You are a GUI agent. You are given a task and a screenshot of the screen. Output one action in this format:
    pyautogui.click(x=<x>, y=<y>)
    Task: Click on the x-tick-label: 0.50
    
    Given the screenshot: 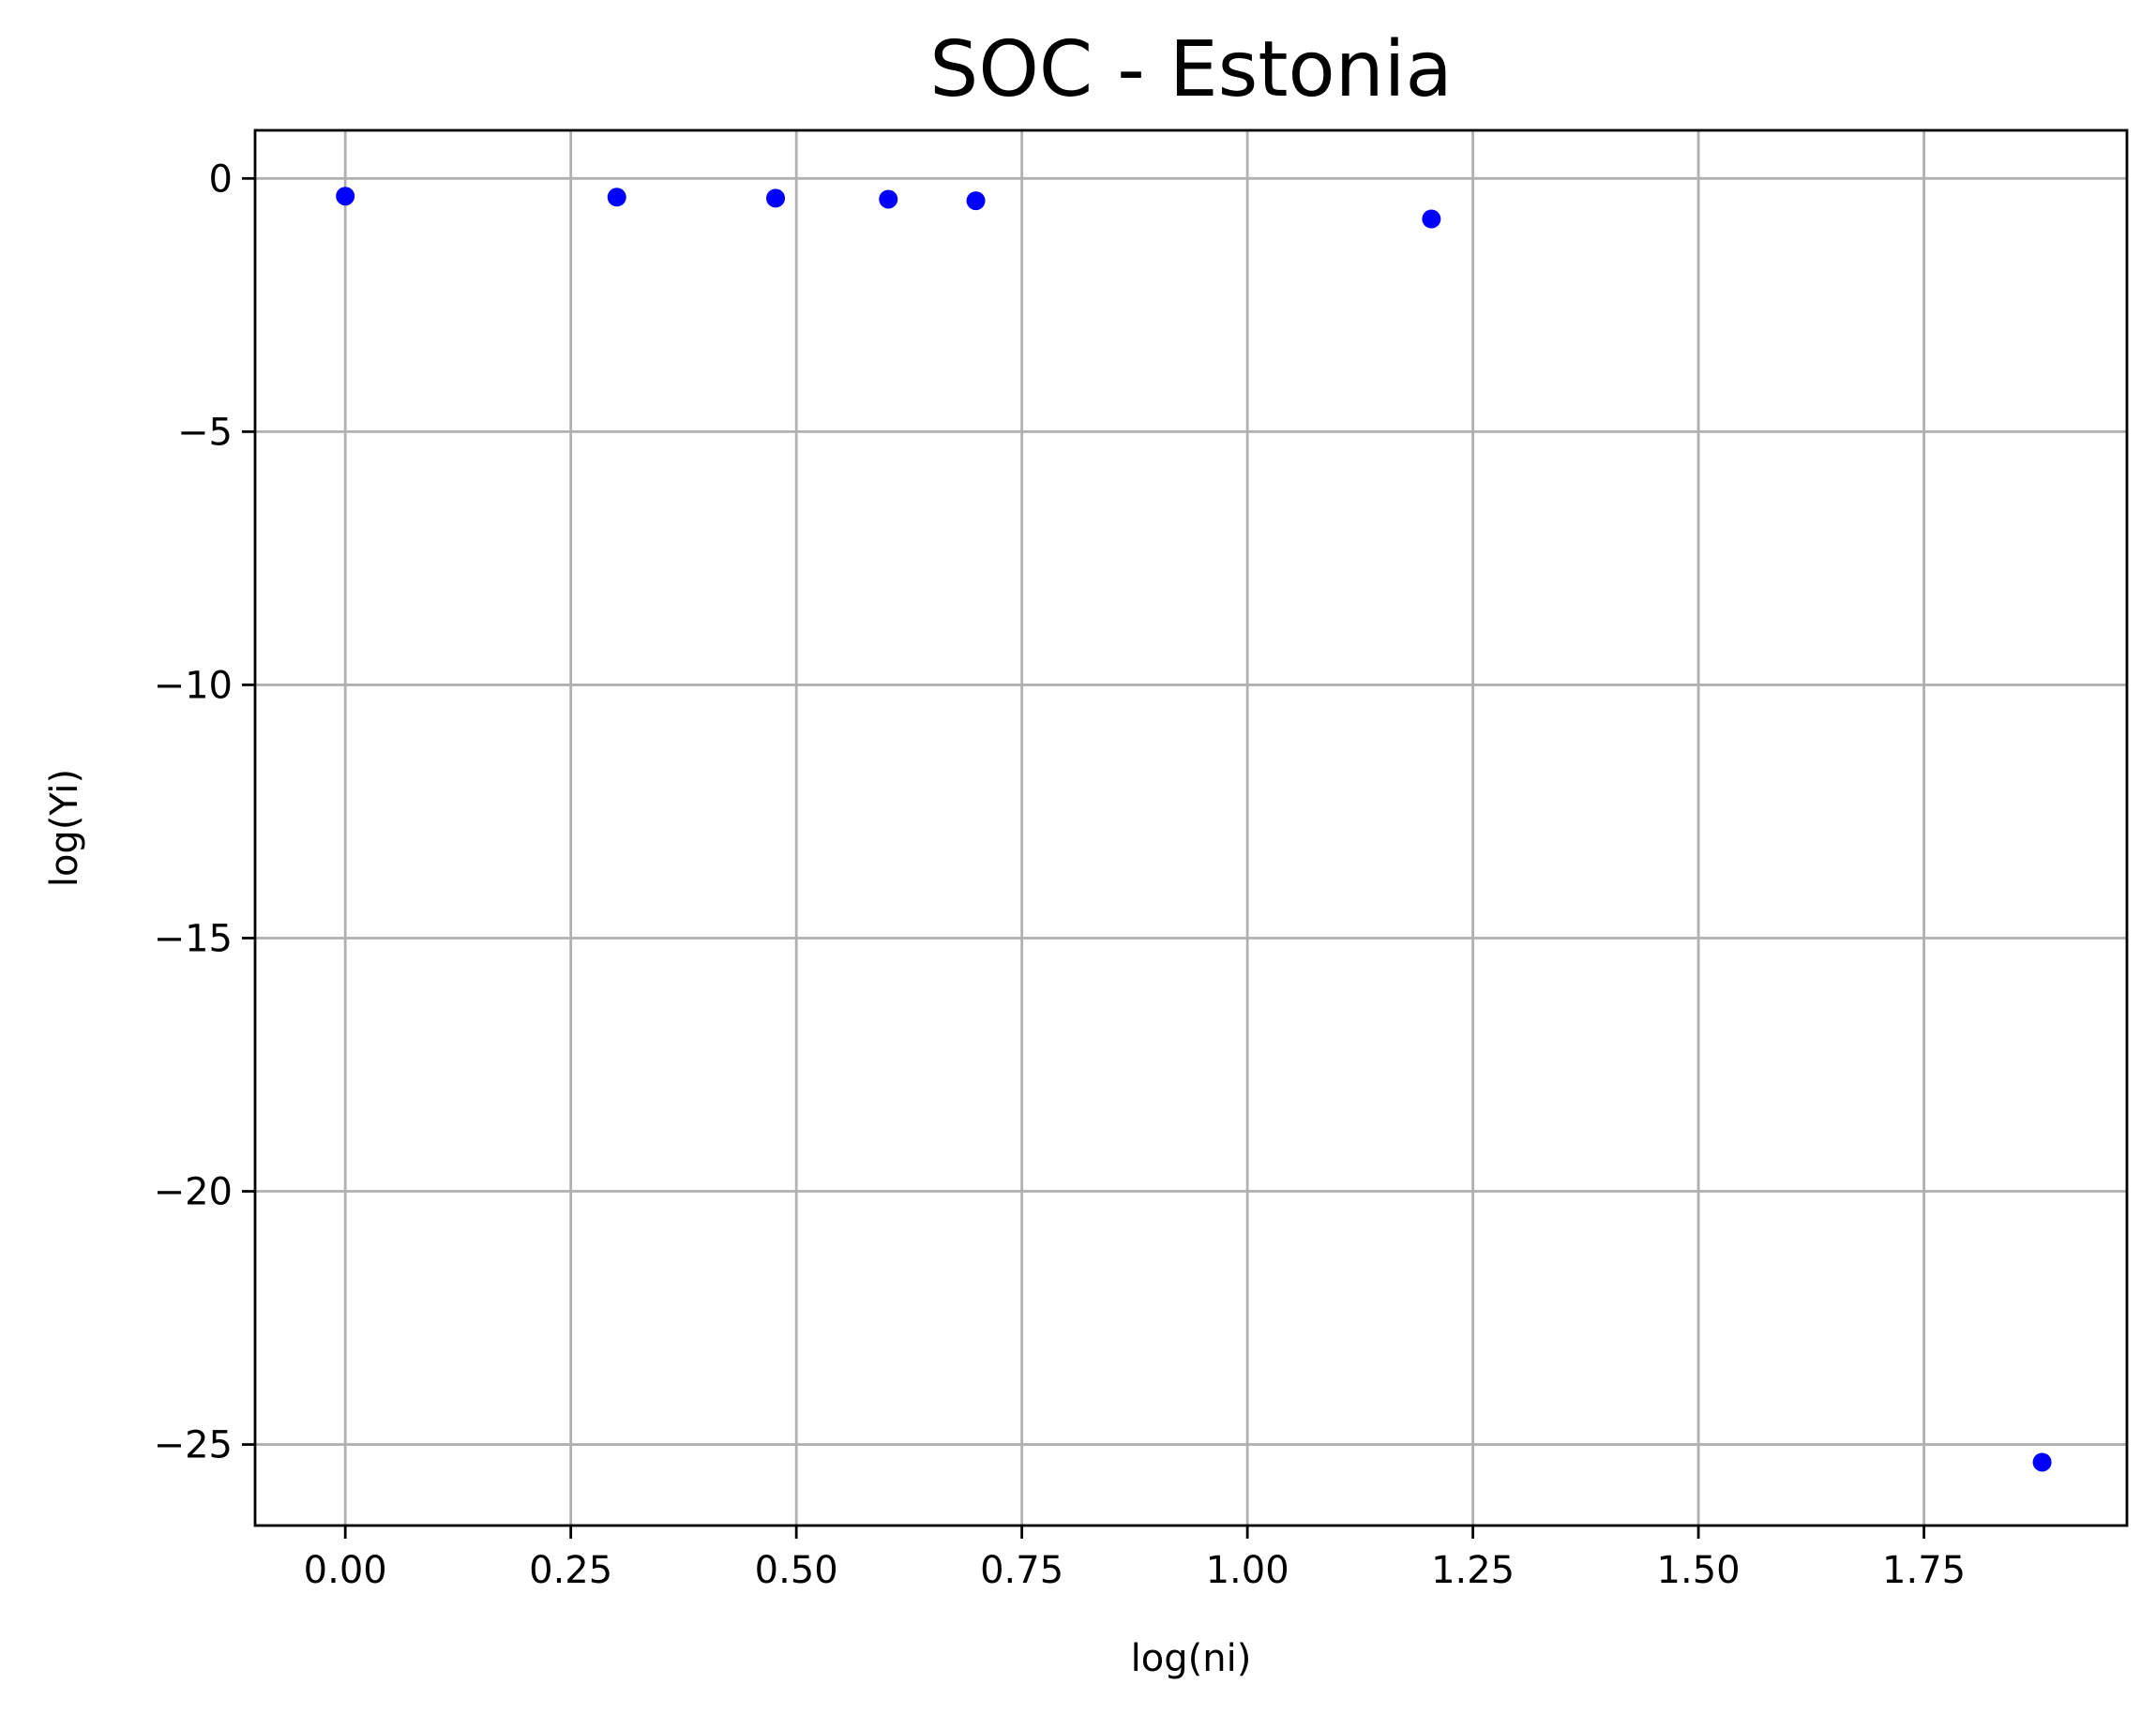 What is the action you would take?
    pyautogui.click(x=797, y=1571)
    